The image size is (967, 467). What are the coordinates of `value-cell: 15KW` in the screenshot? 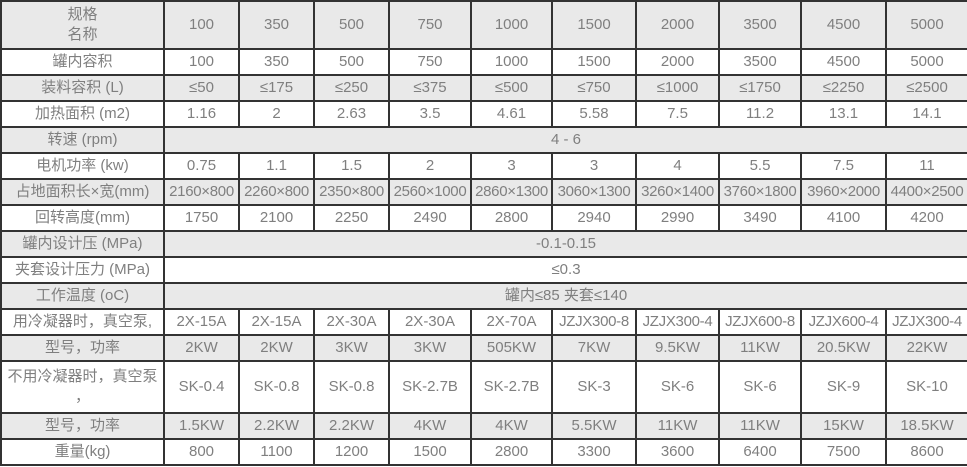 It's located at (843, 426).